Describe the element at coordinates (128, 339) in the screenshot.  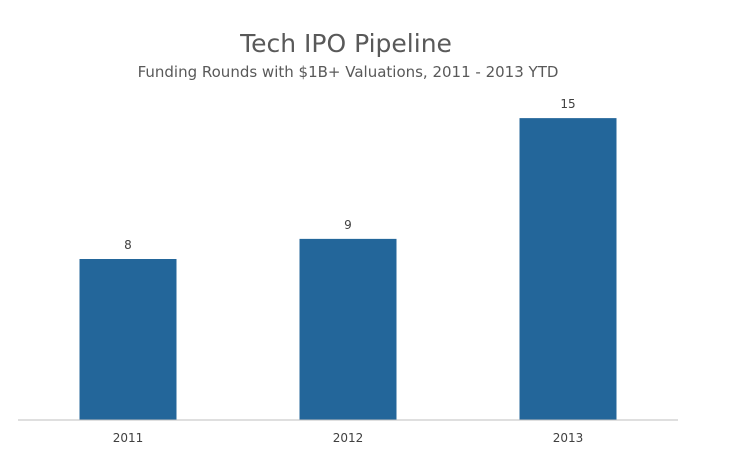
I see `bar-2011` at that location.